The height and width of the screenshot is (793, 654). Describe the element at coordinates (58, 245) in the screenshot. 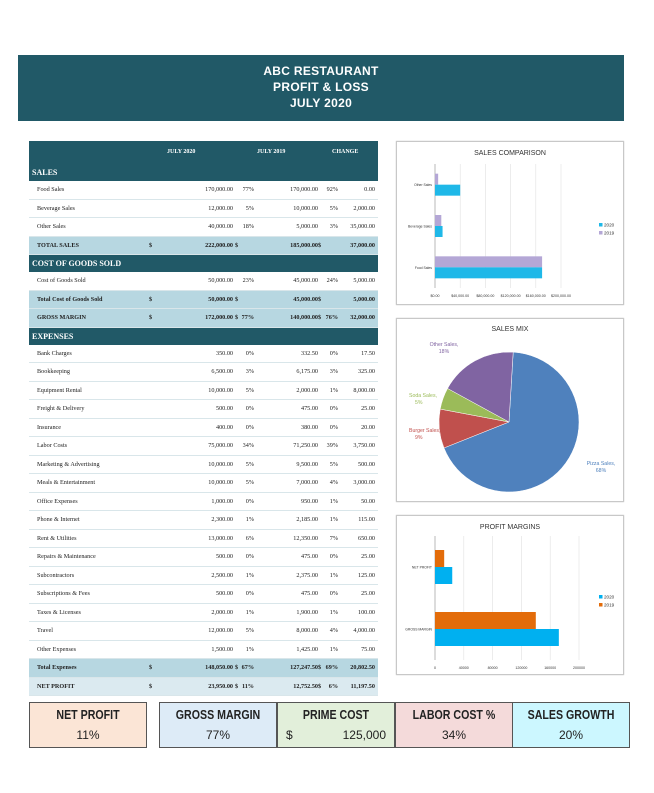

I see `row-label: TOTAL SALES` at that location.